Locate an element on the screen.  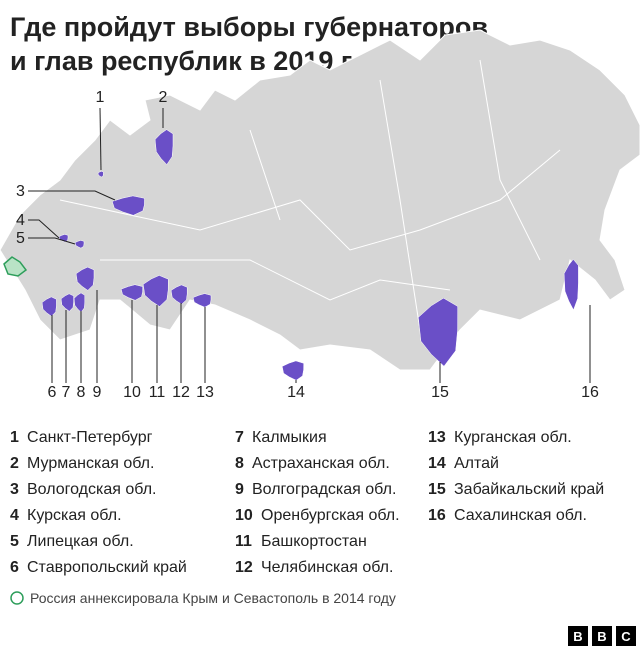
legend-number: 8 is located at coordinates (239, 463).